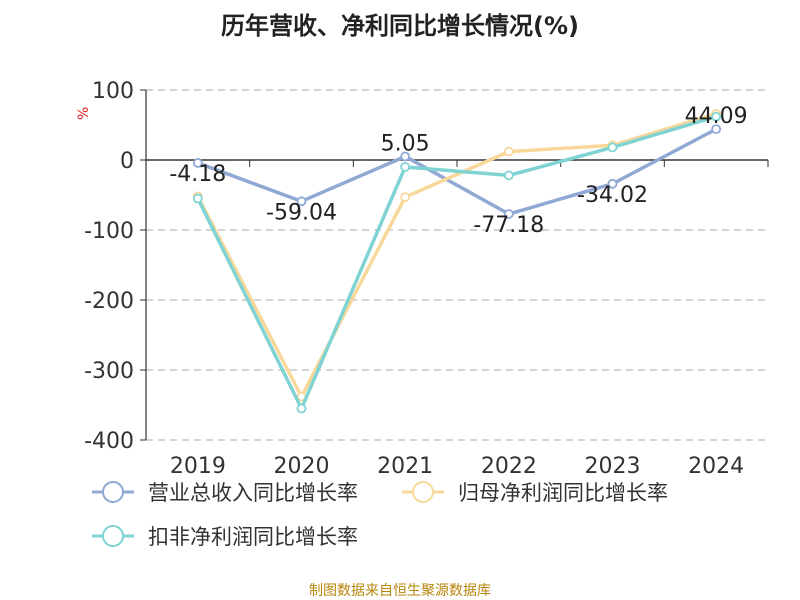  What do you see at coordinates (400, 26) in the screenshot?
I see `chart-title: 历年营收、净利同比增长情况(%)` at bounding box center [400, 26].